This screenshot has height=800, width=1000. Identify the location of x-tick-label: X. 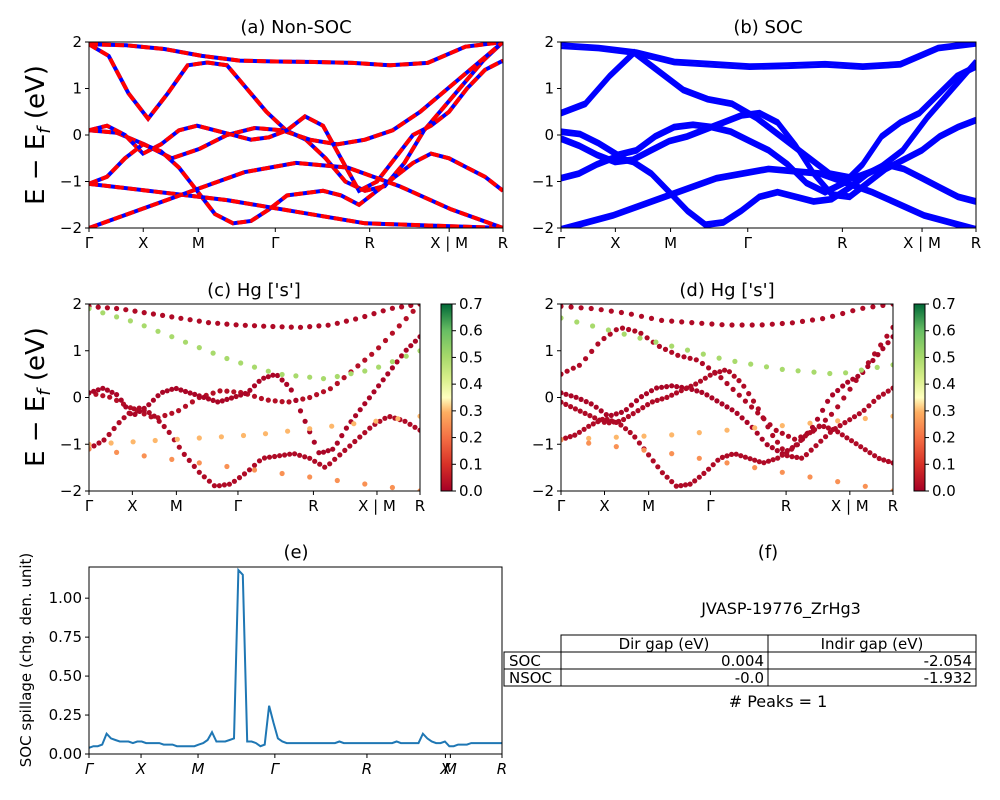
(132, 506).